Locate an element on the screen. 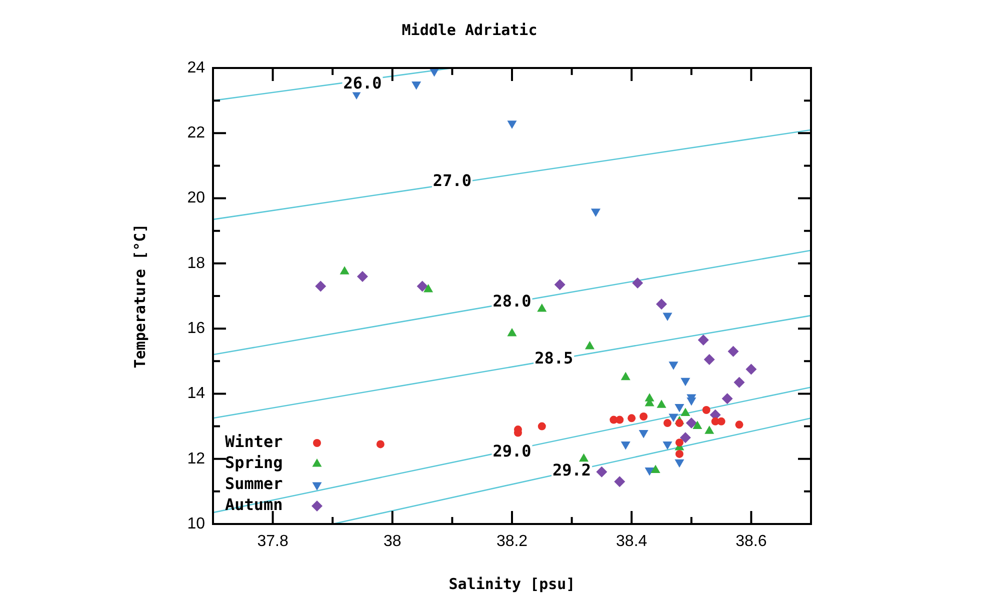 This screenshot has width=984, height=598. y-tick-label: 20 is located at coordinates (196, 198).